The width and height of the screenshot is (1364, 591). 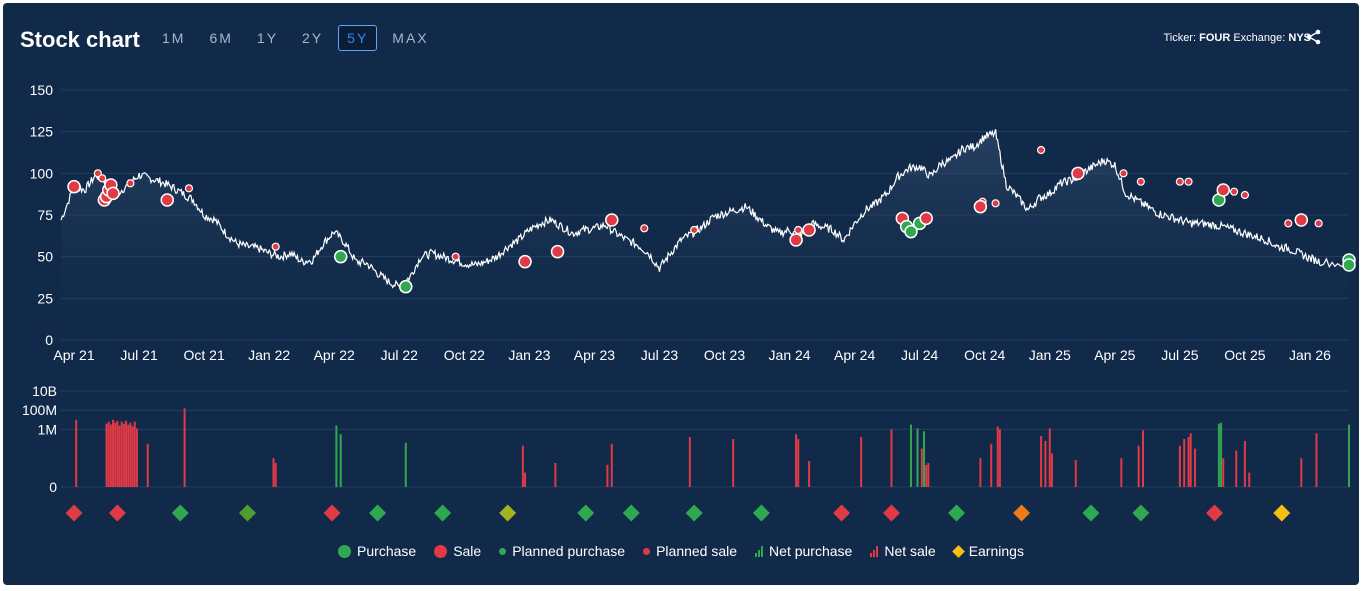 I want to click on legend-net-sale: Net sale, so click(x=903, y=551).